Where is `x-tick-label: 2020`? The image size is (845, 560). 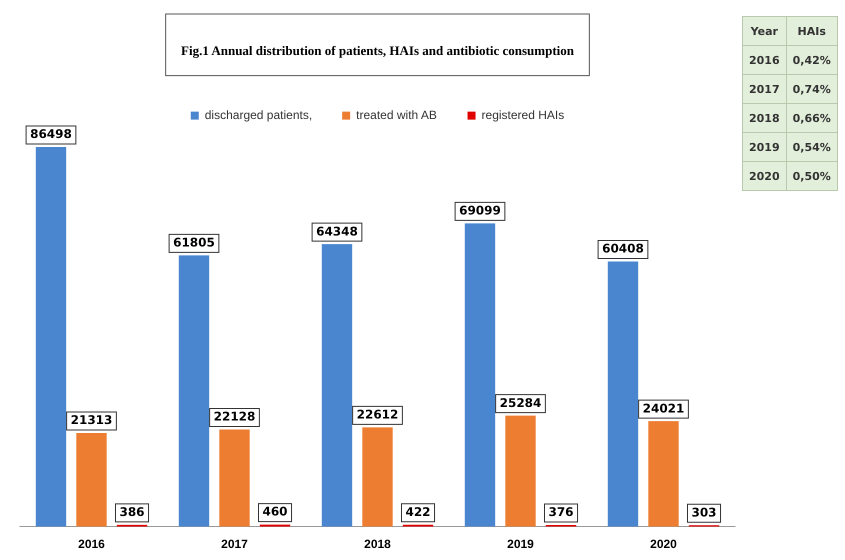
x-tick-label: 2020 is located at coordinates (664, 544).